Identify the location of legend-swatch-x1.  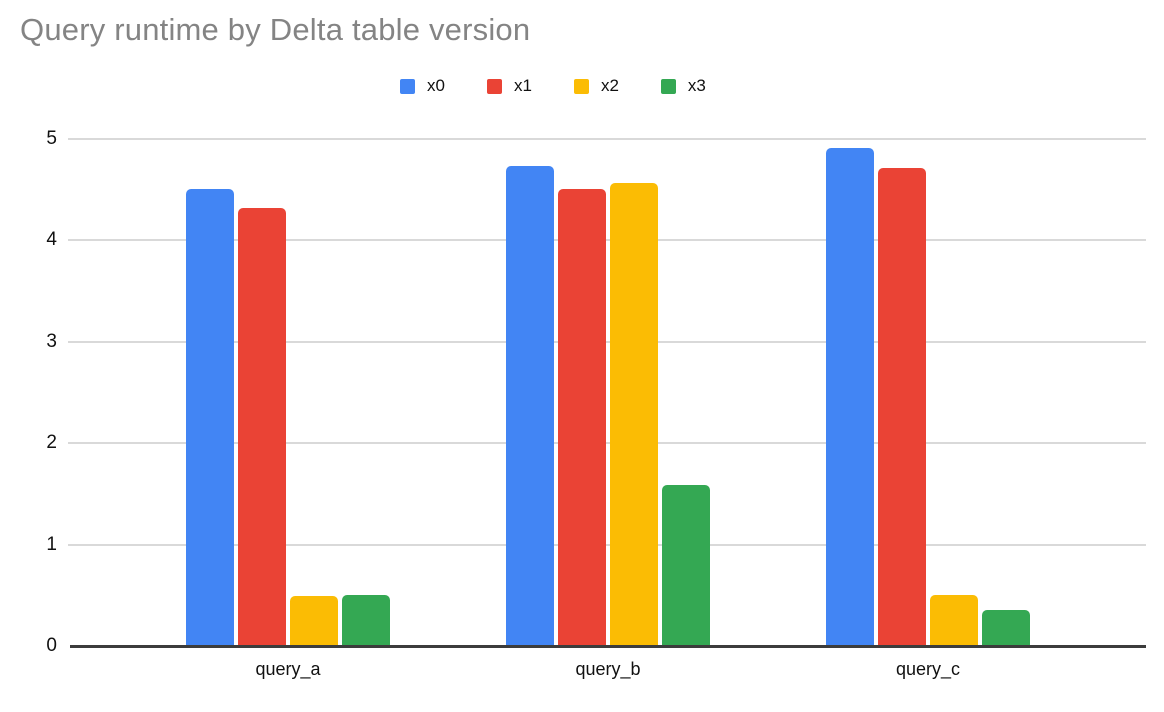
(494, 86).